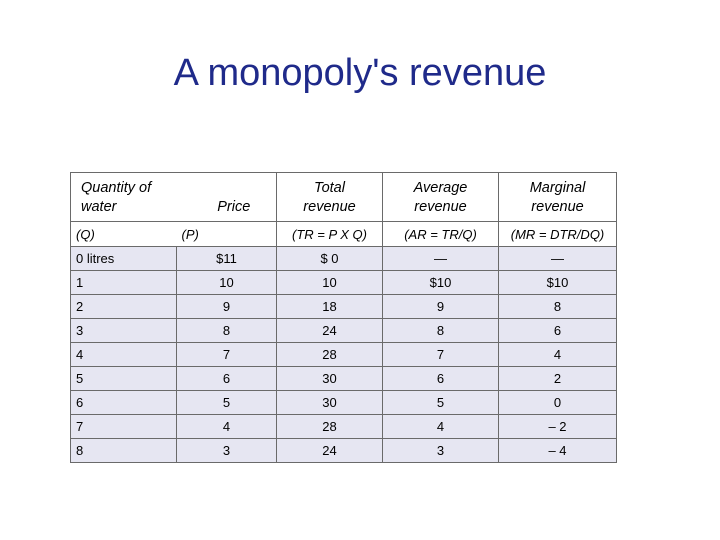 This screenshot has height=540, width=720. I want to click on cell-average-revenue: 3, so click(440, 450).